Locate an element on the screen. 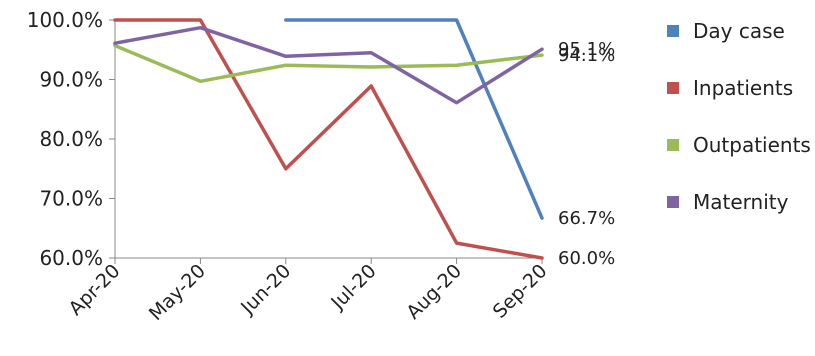  legend-item: Inpatients is located at coordinates (730, 88).